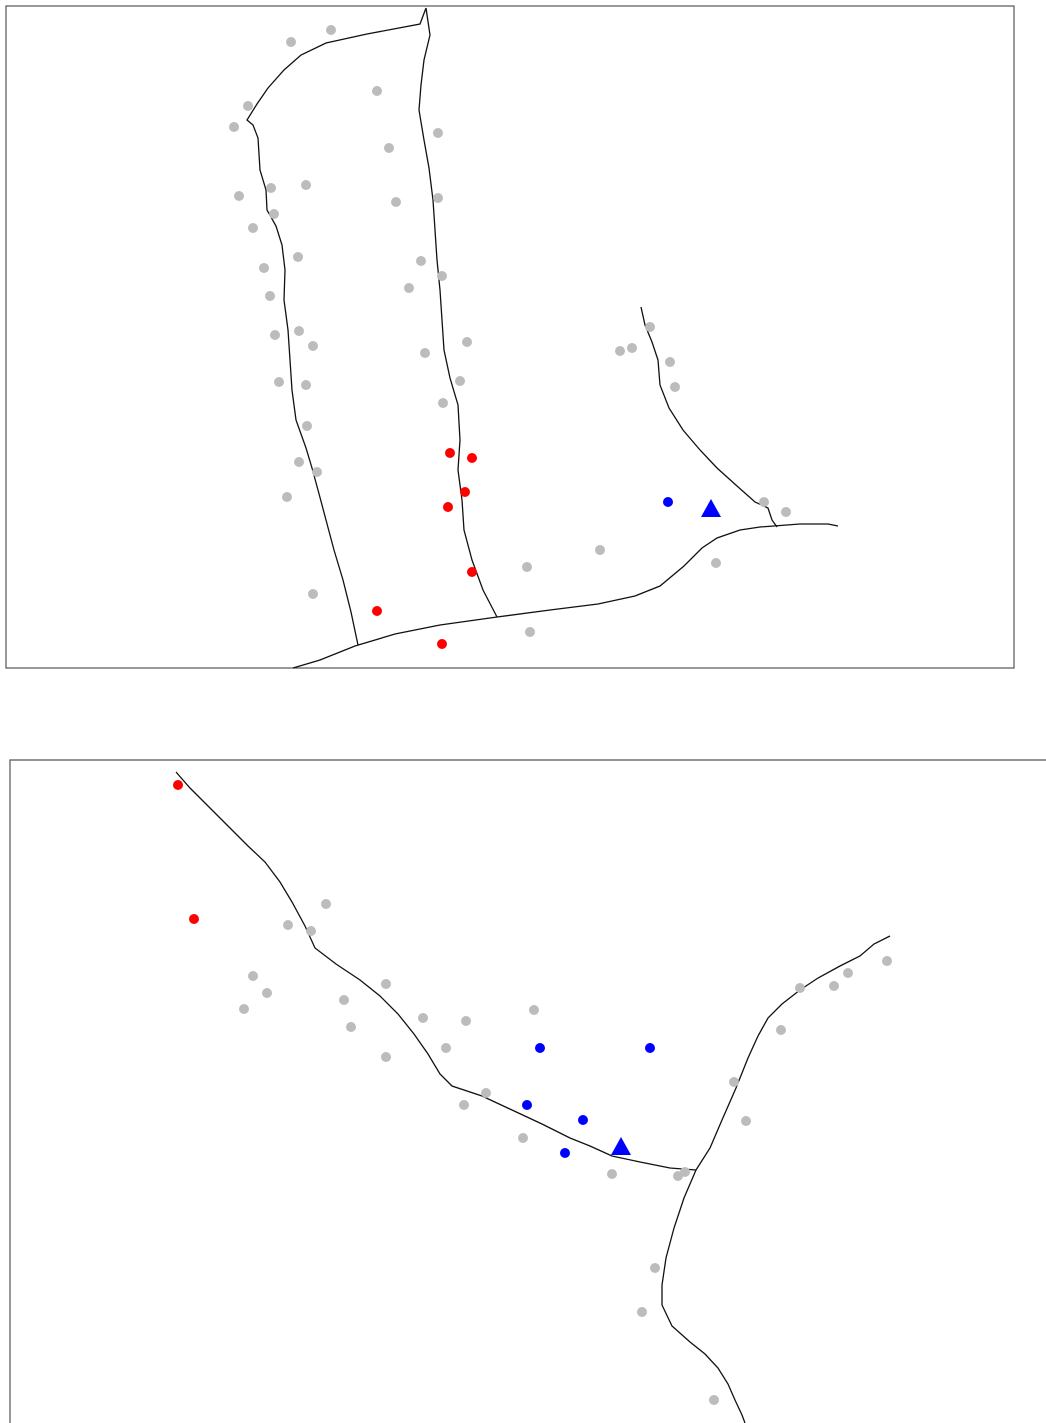 The height and width of the screenshot is (1423, 1046). I want to click on stream-west-tributary, so click(336, 326).